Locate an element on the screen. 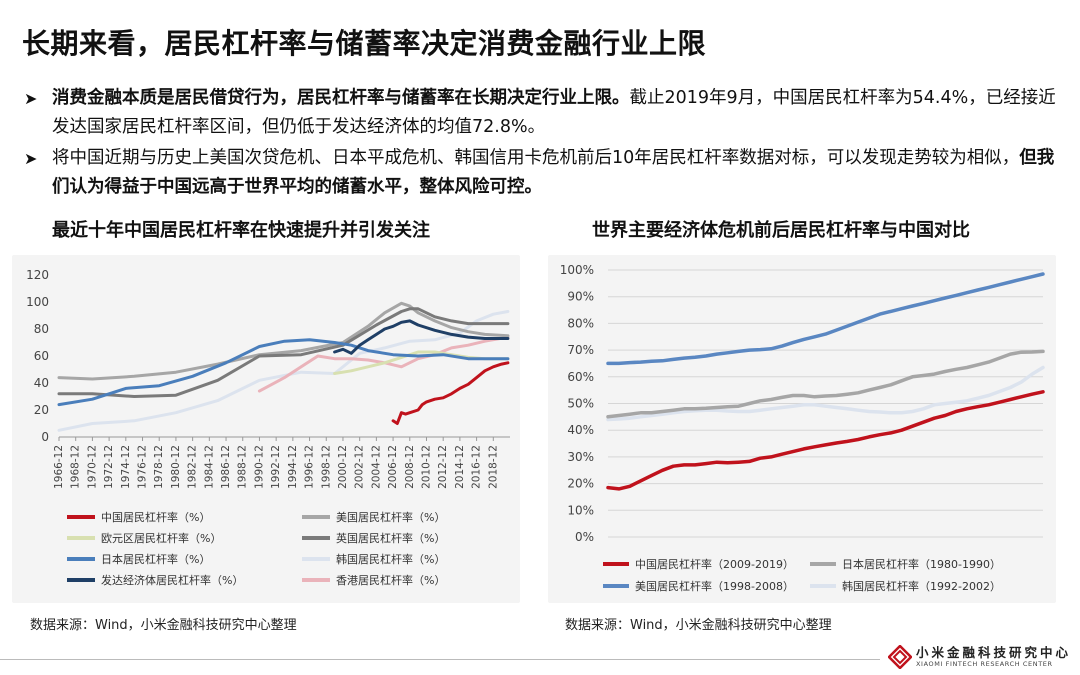 Image resolution: width=1080 pixels, height=675 pixels. y-tick-label: 40 is located at coordinates (41, 383).